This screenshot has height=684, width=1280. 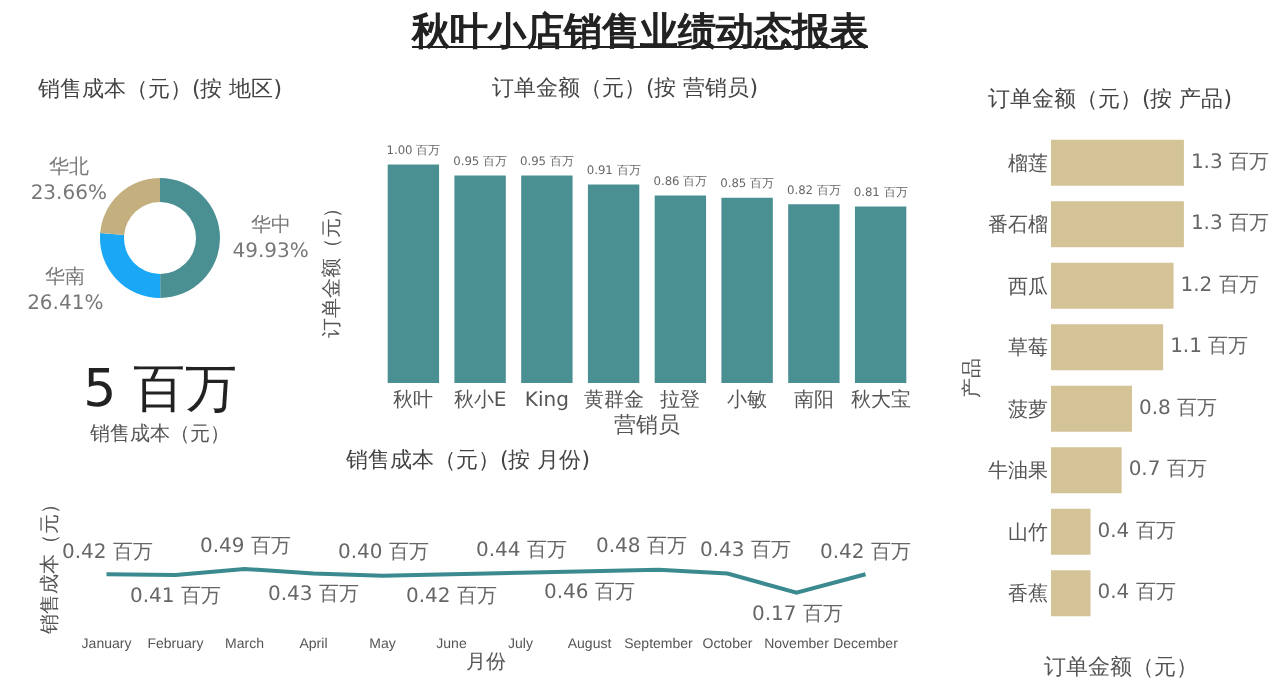 What do you see at coordinates (1028, 286) in the screenshot?
I see `y-tick-label: 西瓜` at bounding box center [1028, 286].